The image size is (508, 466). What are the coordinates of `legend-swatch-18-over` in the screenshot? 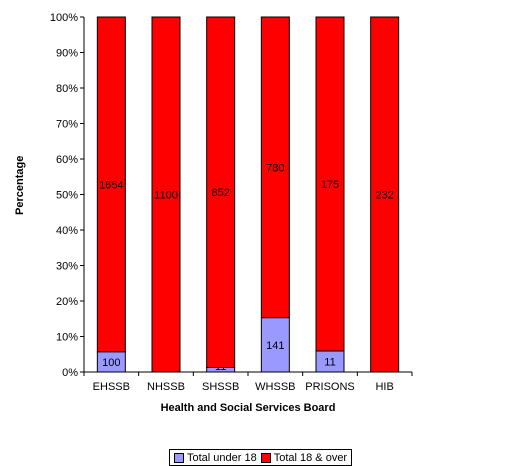 It's located at (265, 457).